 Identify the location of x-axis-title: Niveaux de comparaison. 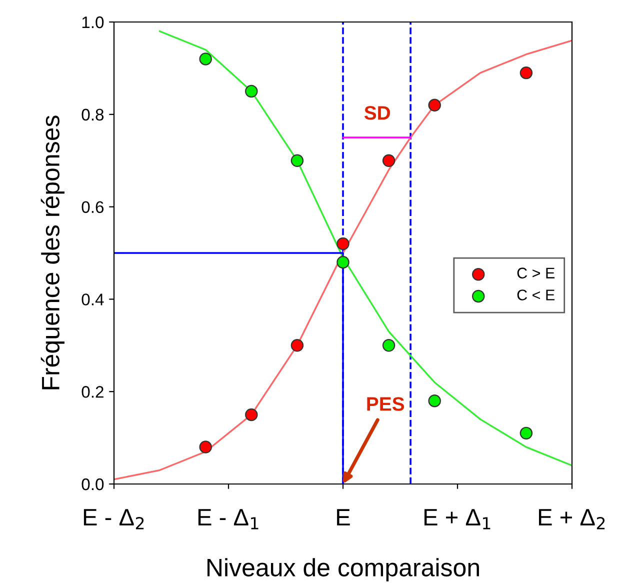
(343, 570).